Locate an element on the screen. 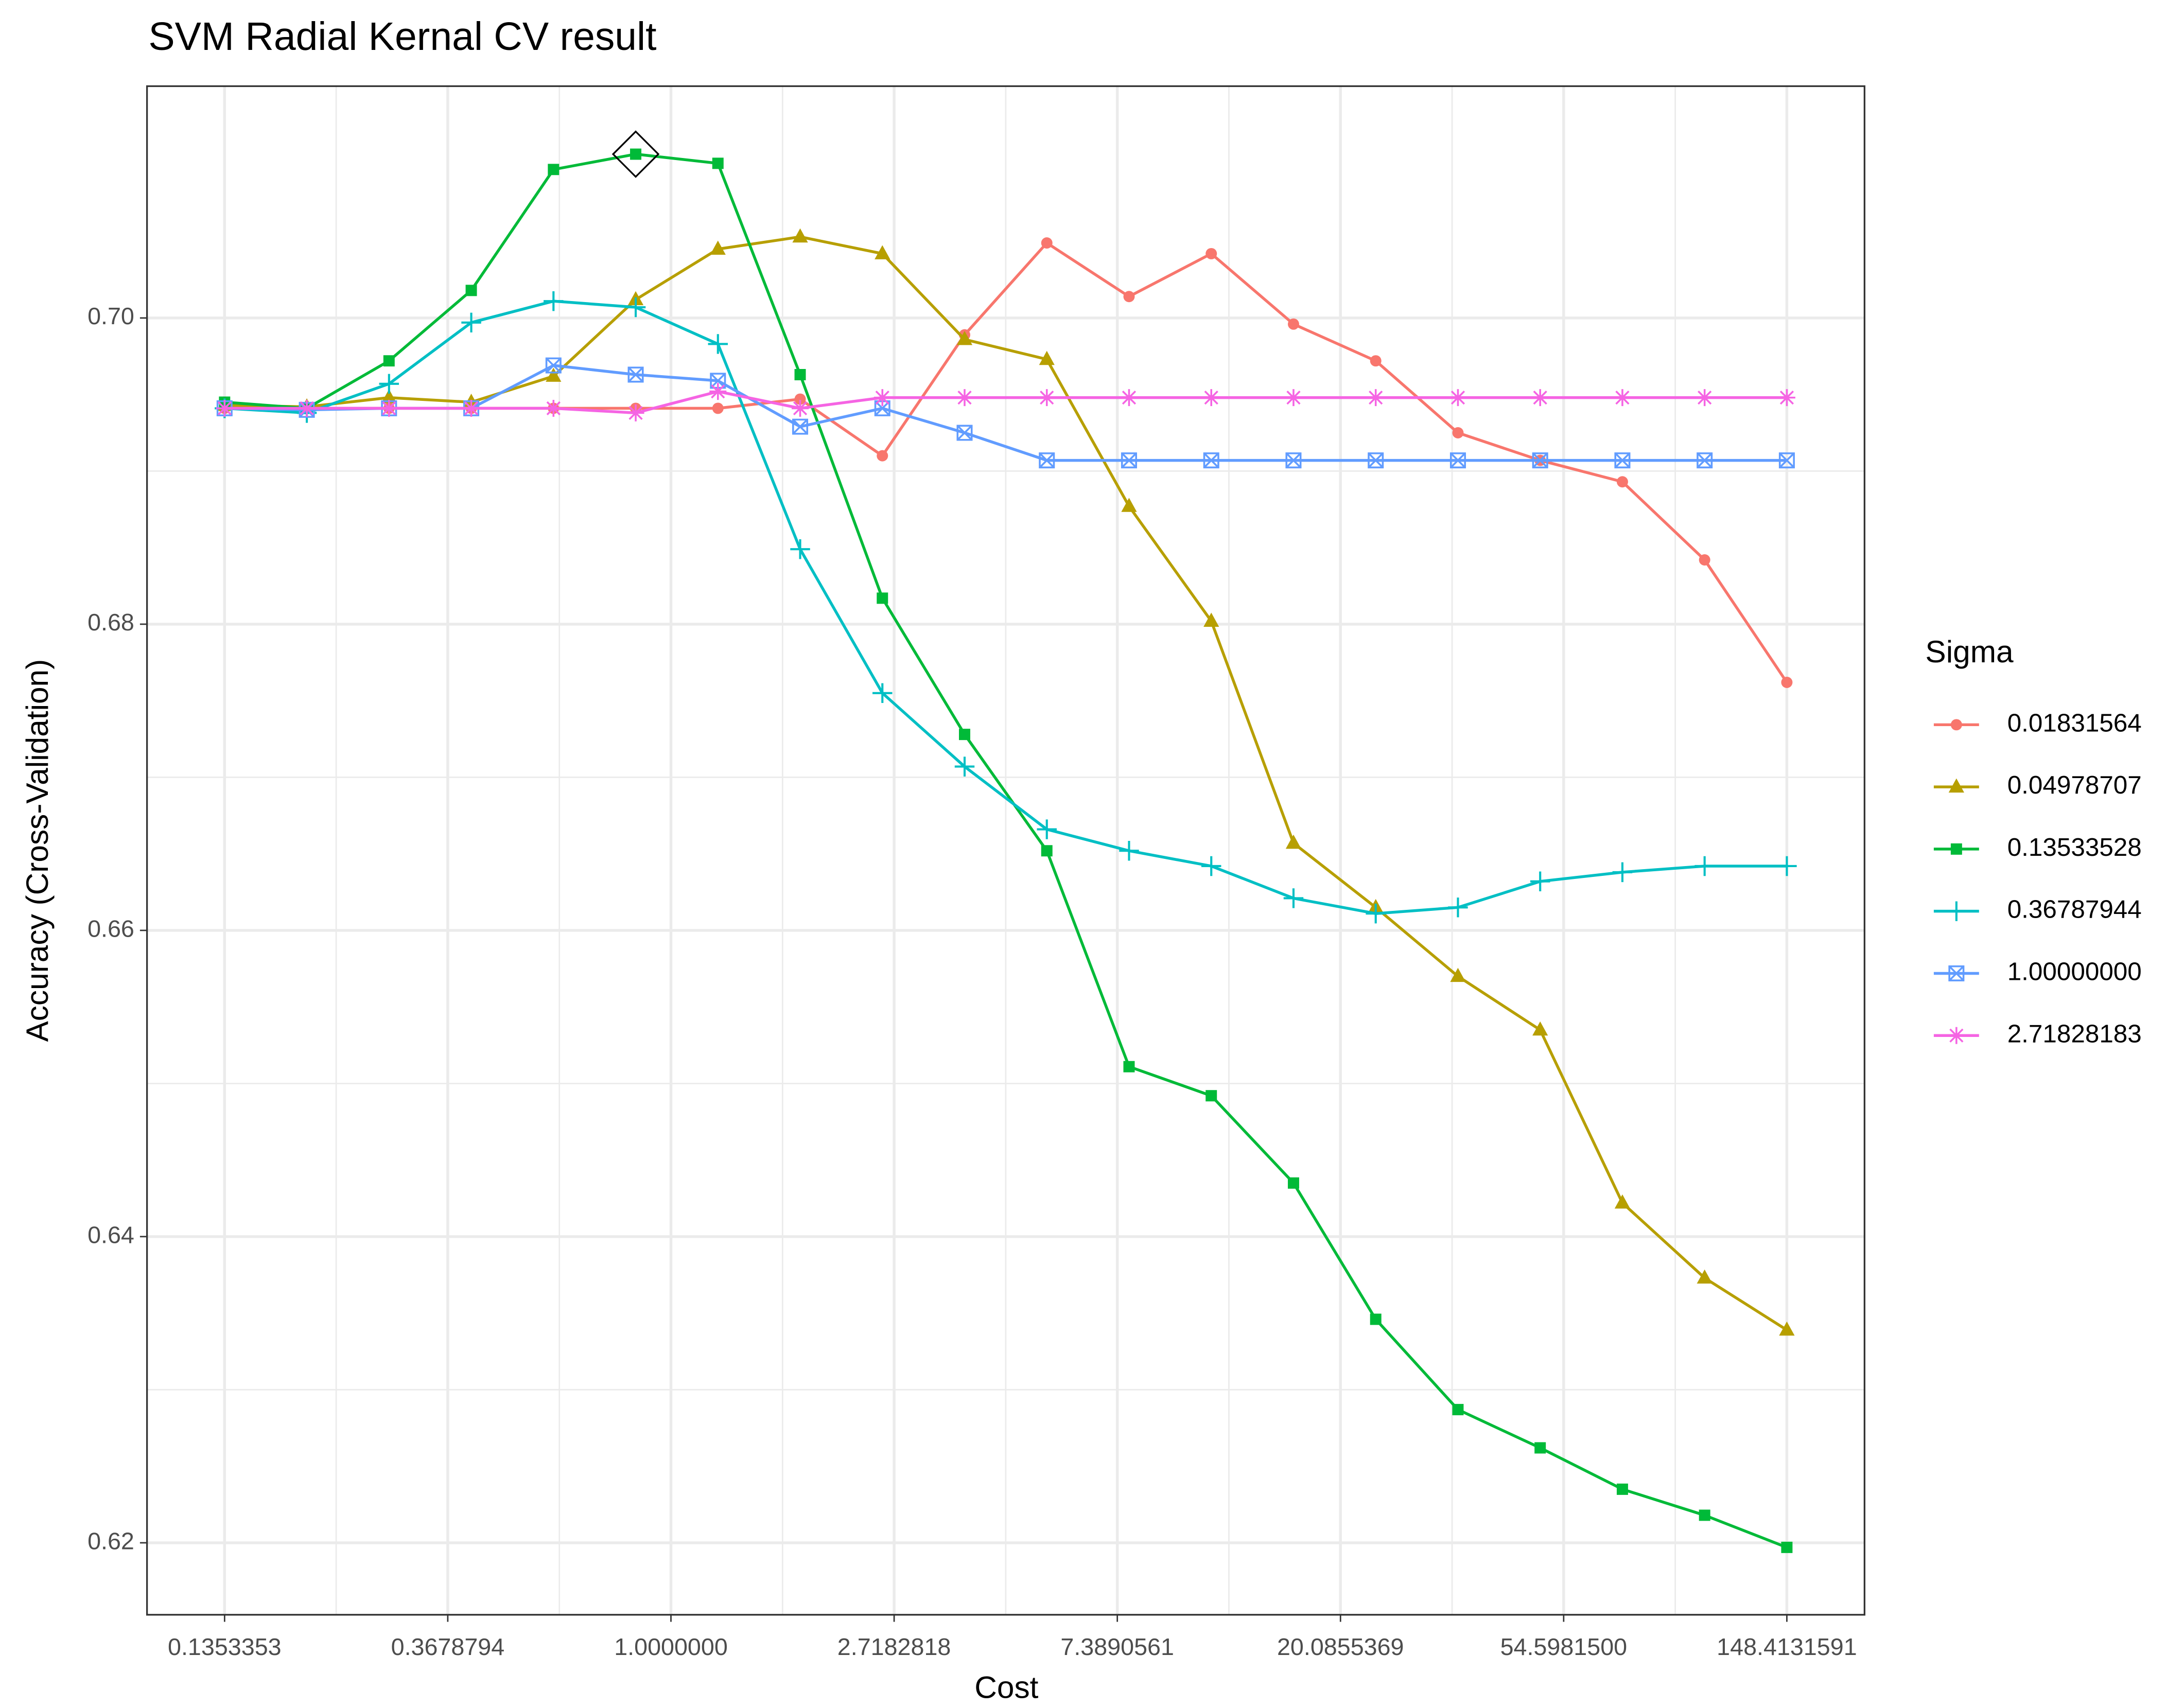  legend-label: 0.36787944 is located at coordinates (2074, 910).